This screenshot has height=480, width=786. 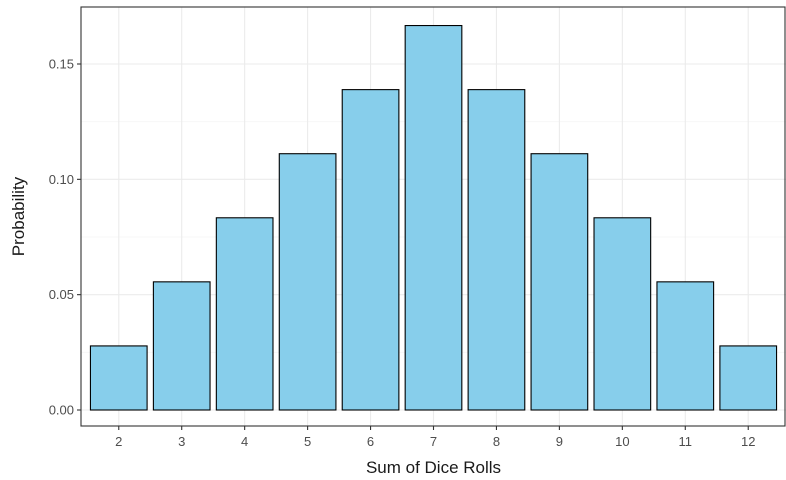 What do you see at coordinates (307, 441) in the screenshot?
I see `x-tick-label: 5` at bounding box center [307, 441].